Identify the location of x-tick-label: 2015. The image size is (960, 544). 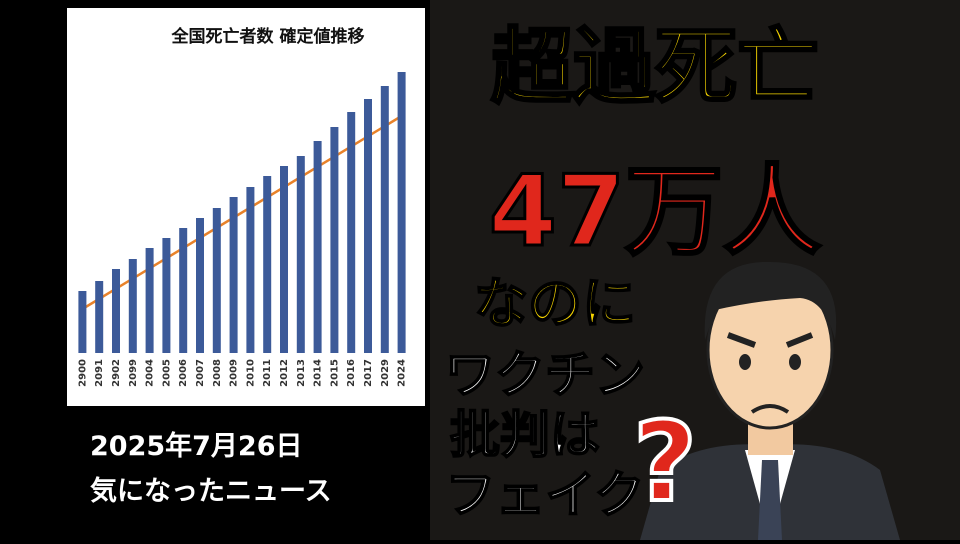
(334, 373).